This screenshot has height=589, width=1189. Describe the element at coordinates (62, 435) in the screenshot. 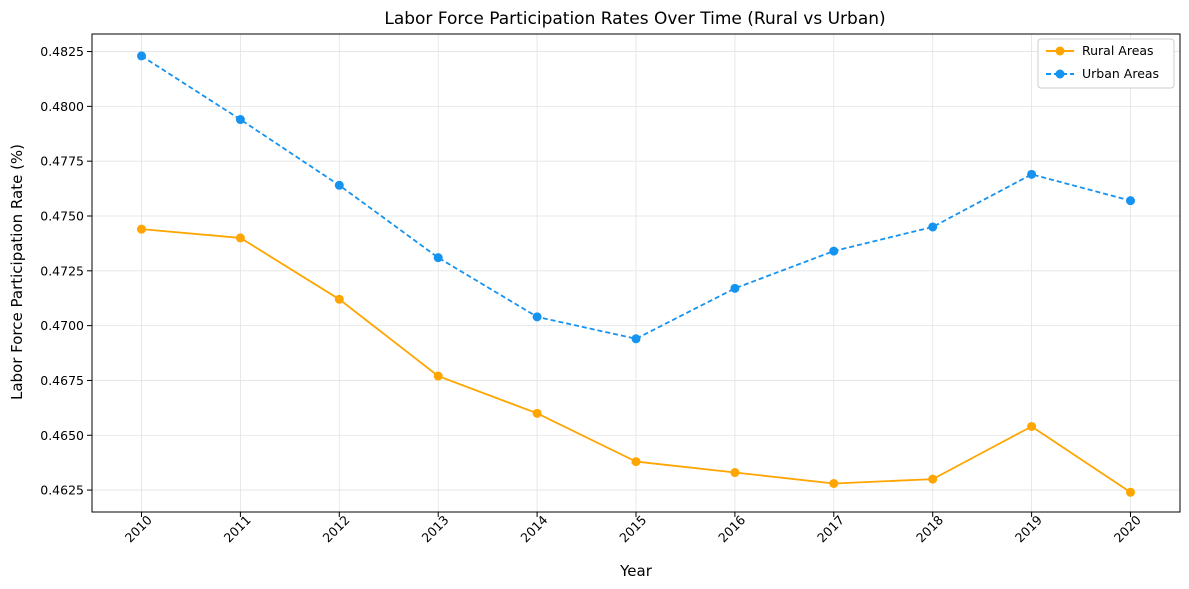

I see `y-tick-label: 0.4650` at that location.